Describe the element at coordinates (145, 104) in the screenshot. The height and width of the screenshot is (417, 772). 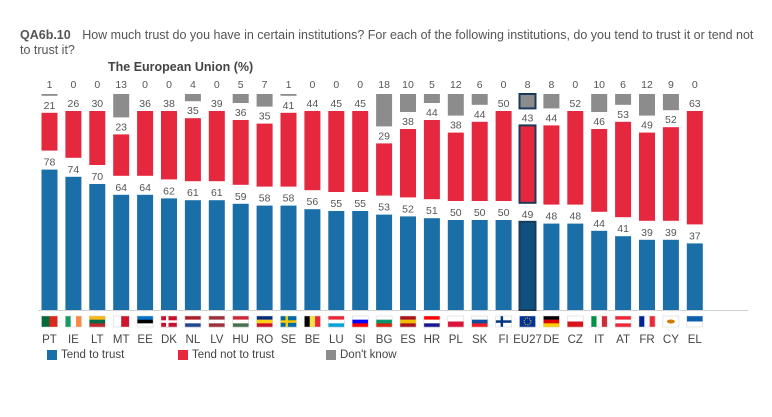
I see `label-not-trust-ee: 36` at that location.